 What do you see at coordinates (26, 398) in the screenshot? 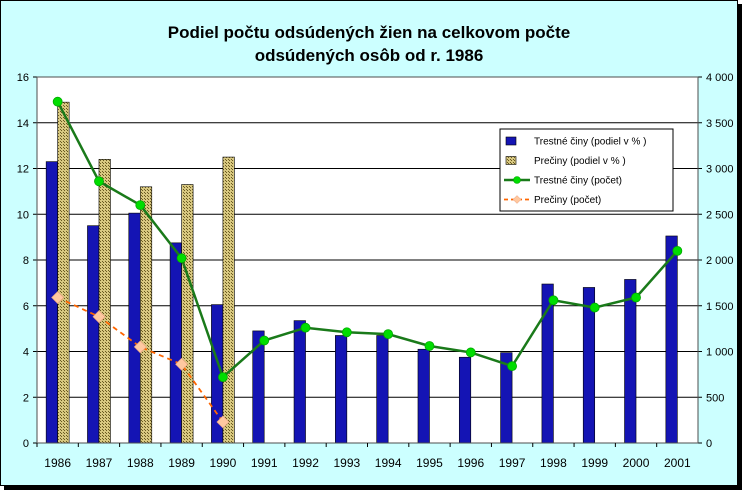
I see `y-left-tick-label: 2` at bounding box center [26, 398].